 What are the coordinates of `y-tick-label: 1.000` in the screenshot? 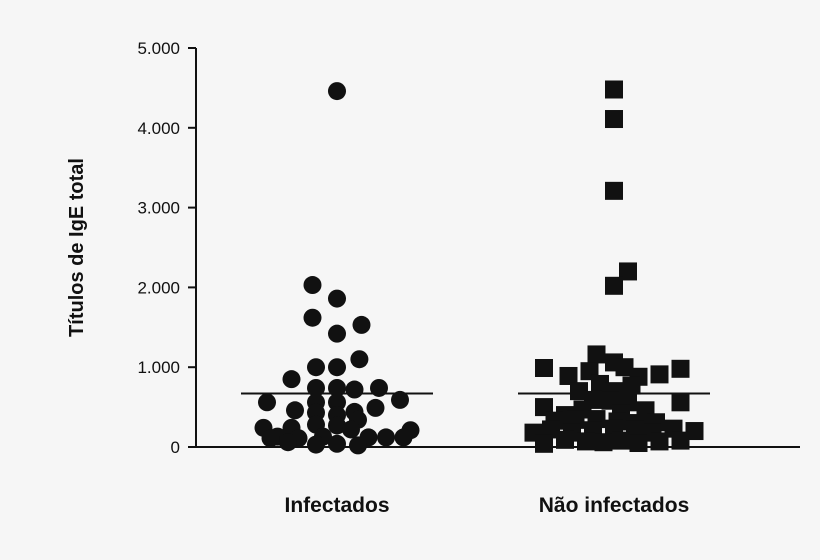 It's located at (158, 367).